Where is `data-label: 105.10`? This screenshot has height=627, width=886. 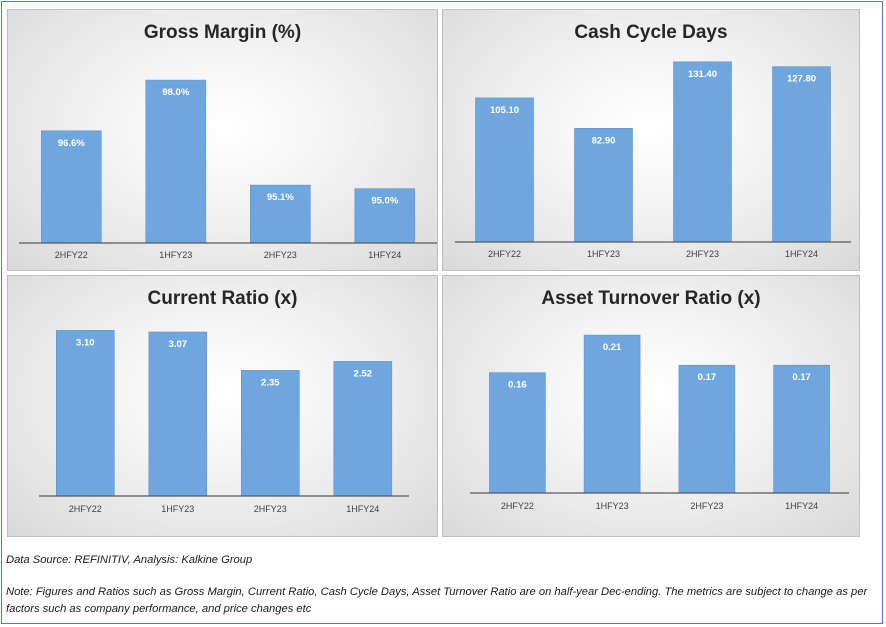
data-label: 105.10 is located at coordinates (504, 110).